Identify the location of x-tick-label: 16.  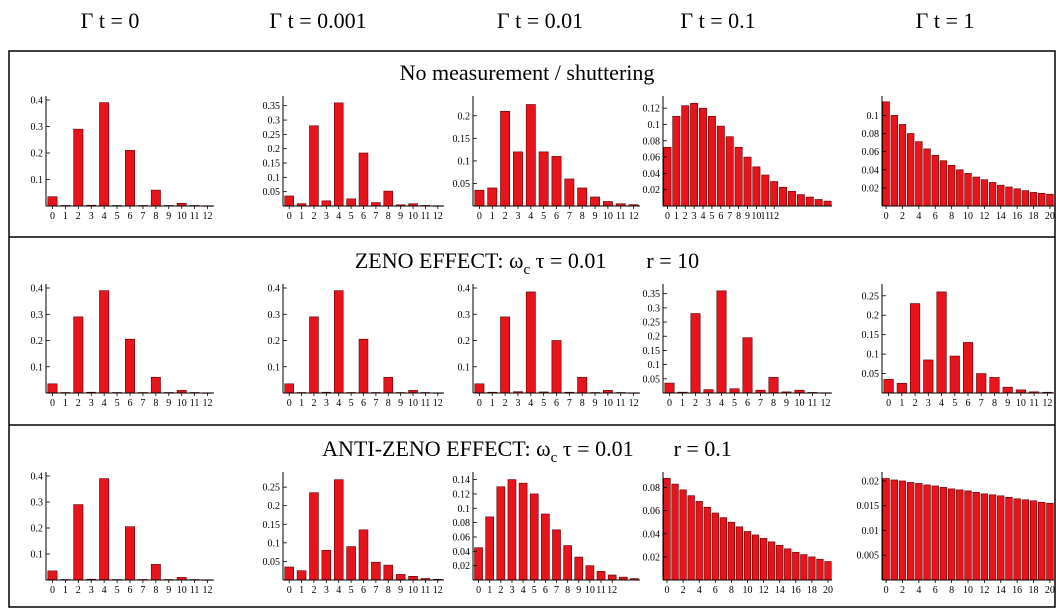
(1017, 590).